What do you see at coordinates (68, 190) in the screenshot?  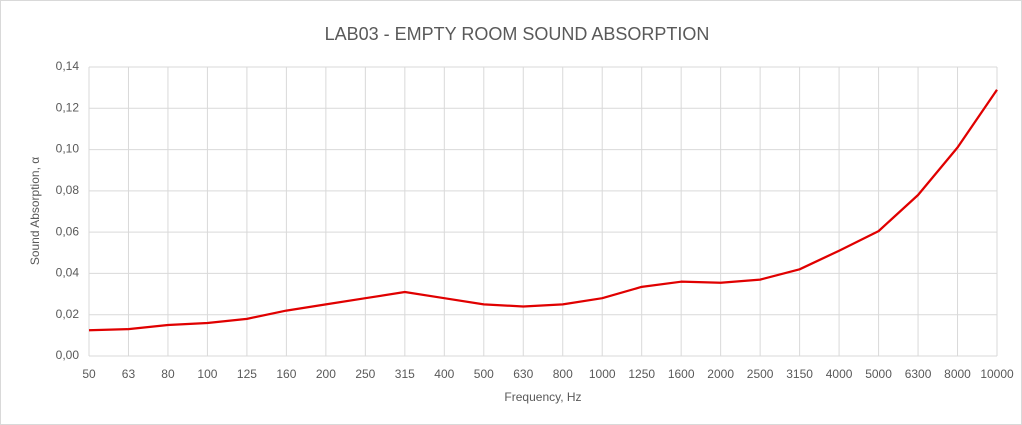 I see `y-tick-label: 0,08` at bounding box center [68, 190].